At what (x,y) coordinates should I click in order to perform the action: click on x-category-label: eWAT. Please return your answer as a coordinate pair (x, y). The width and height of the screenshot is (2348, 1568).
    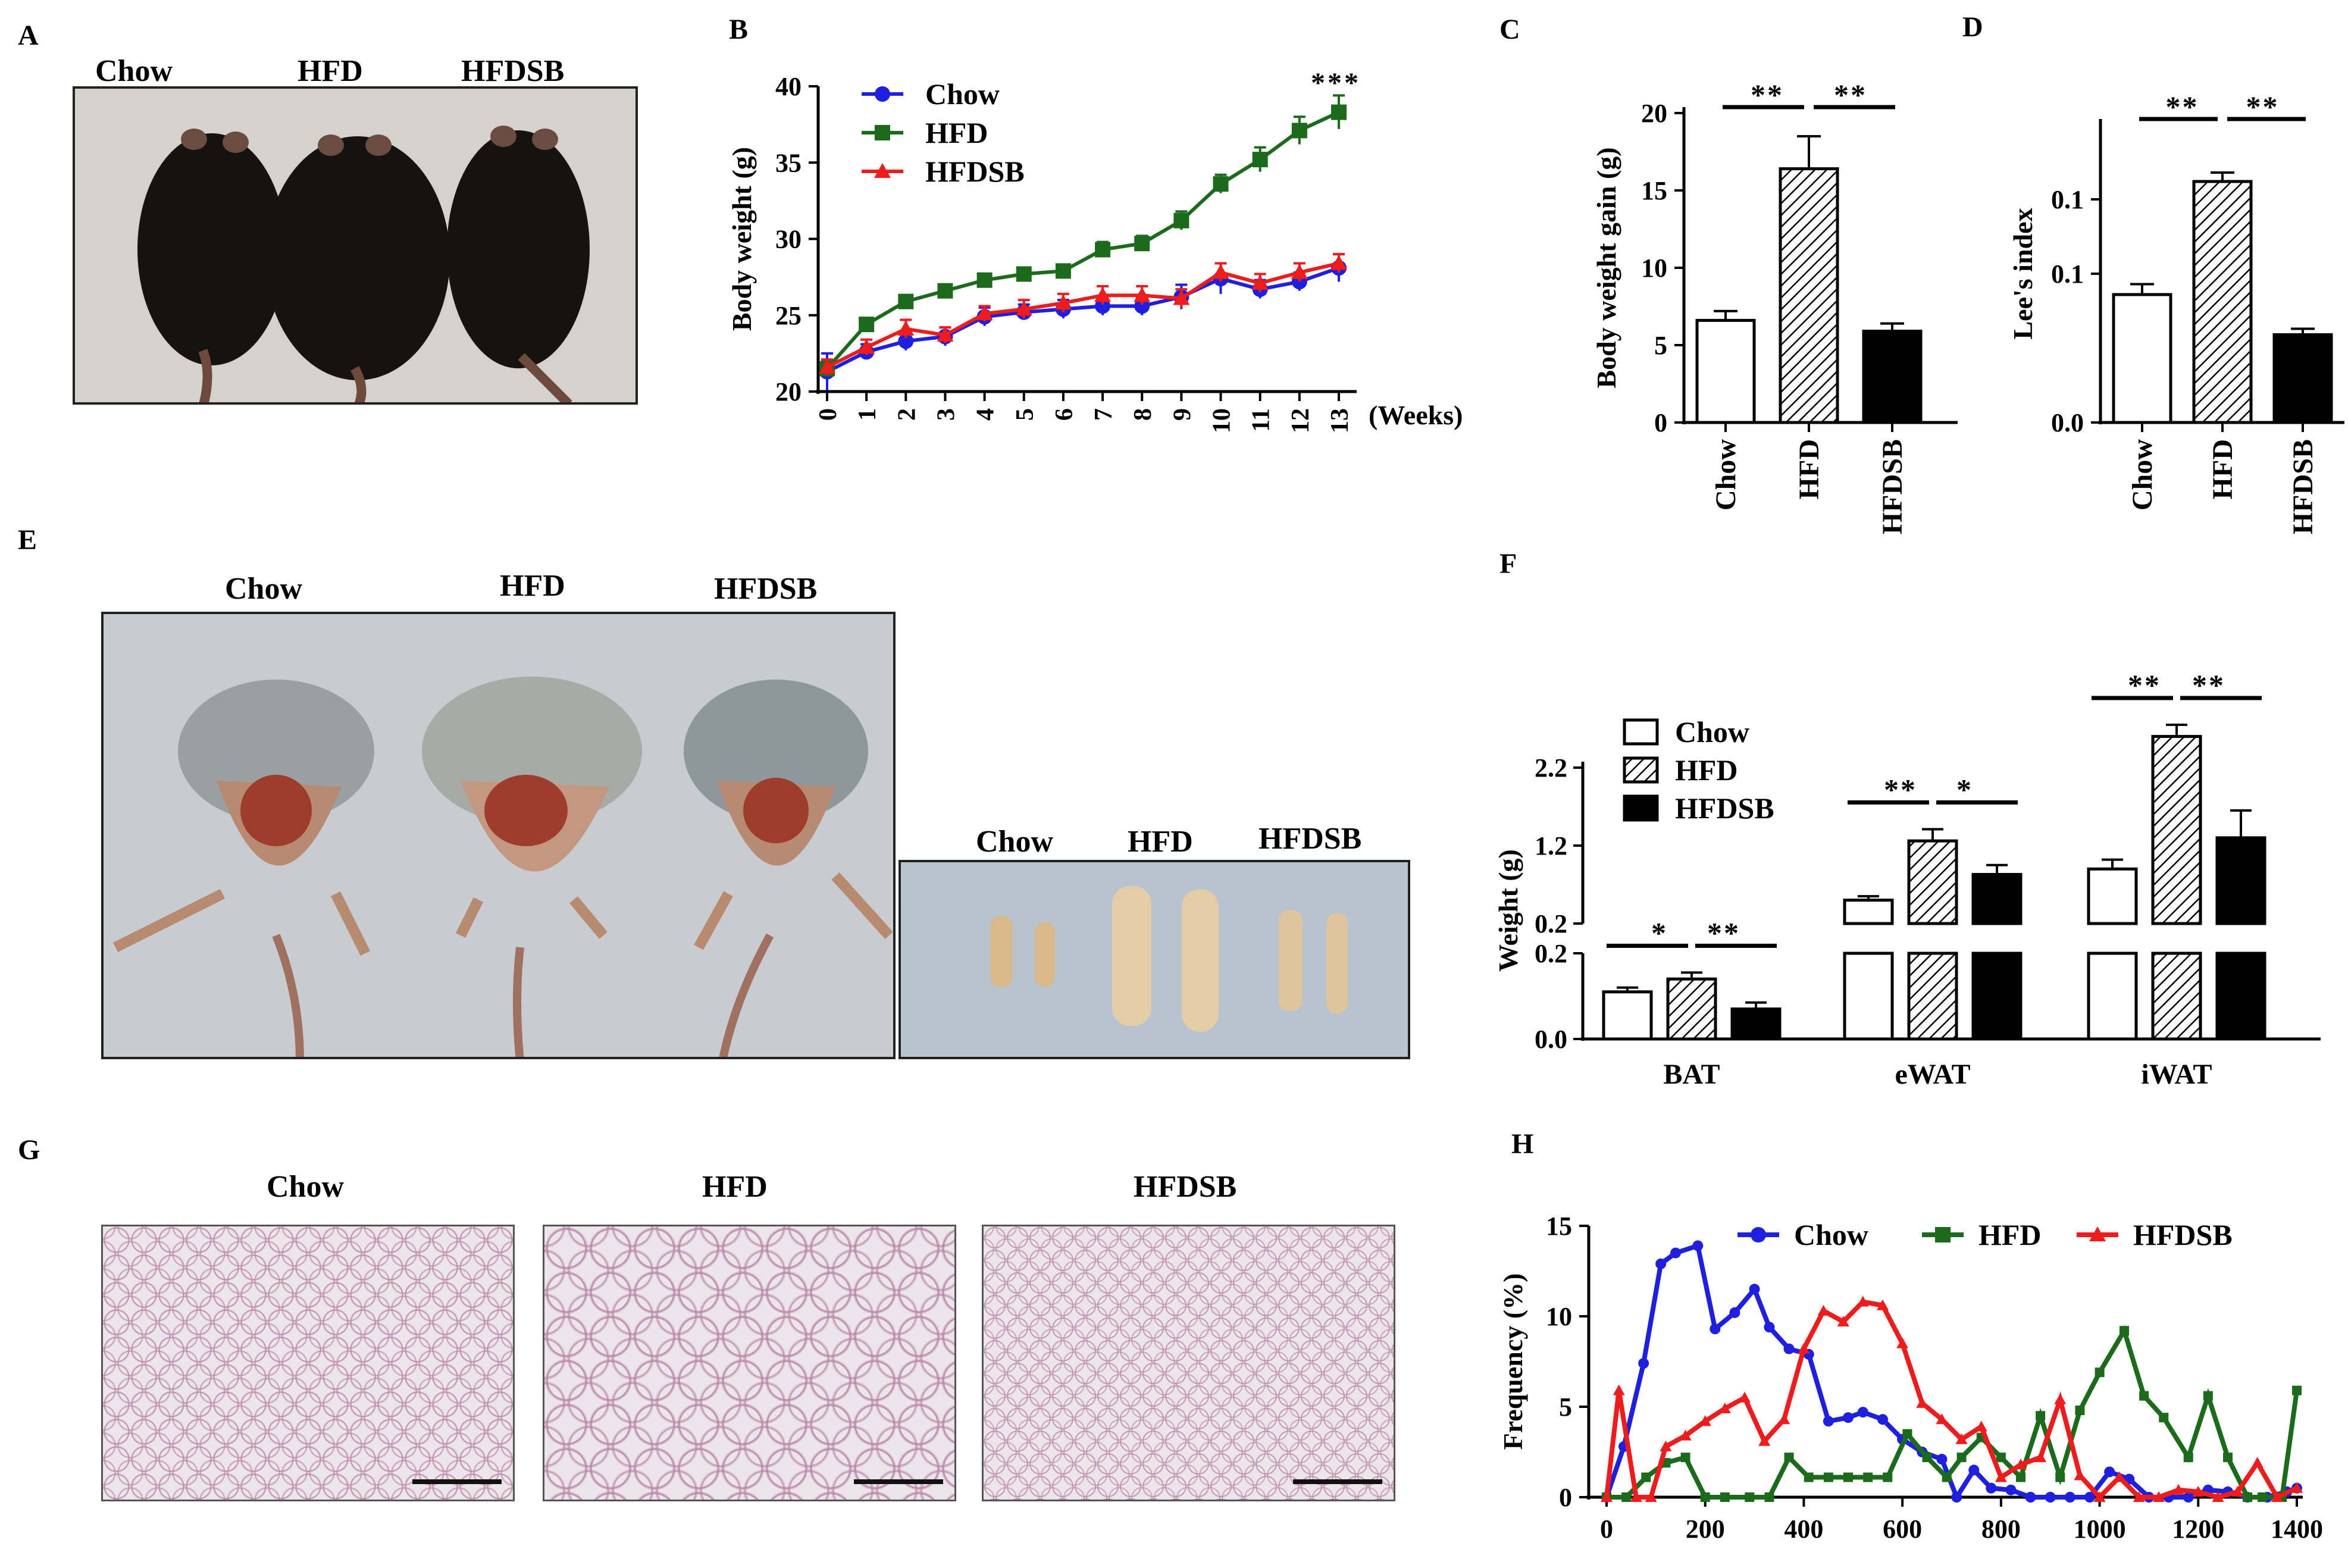
    Looking at the image, I should click on (1932, 1074).